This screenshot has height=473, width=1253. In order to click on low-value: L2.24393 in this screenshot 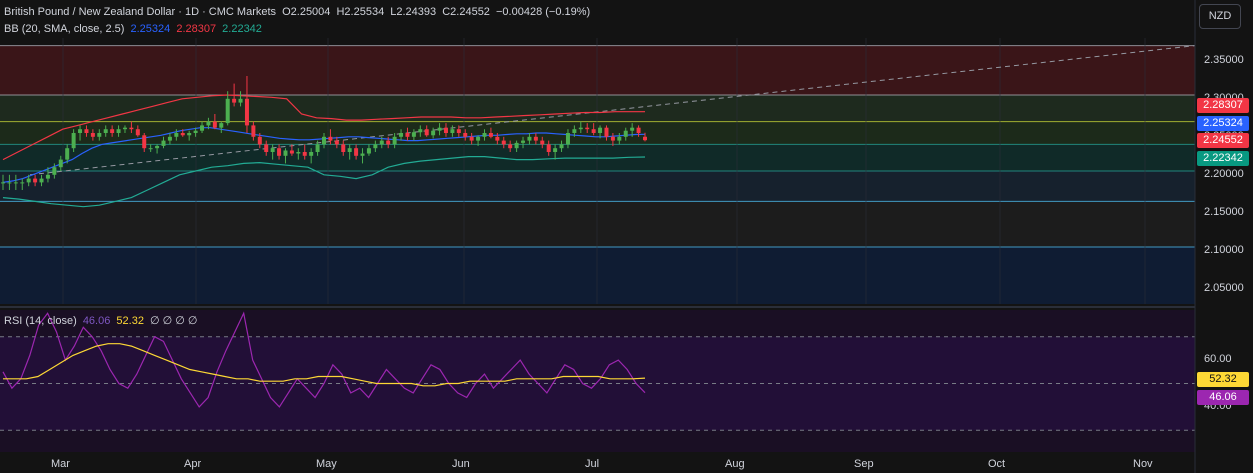, I will do `click(413, 12)`.